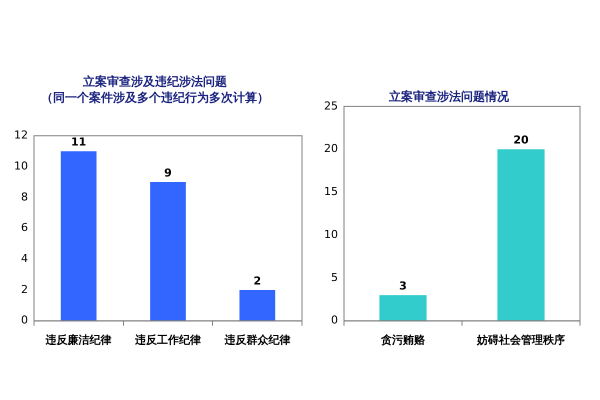 The image size is (600, 400). Describe the element at coordinates (24, 258) in the screenshot. I see `y-tick-label: 4` at that location.